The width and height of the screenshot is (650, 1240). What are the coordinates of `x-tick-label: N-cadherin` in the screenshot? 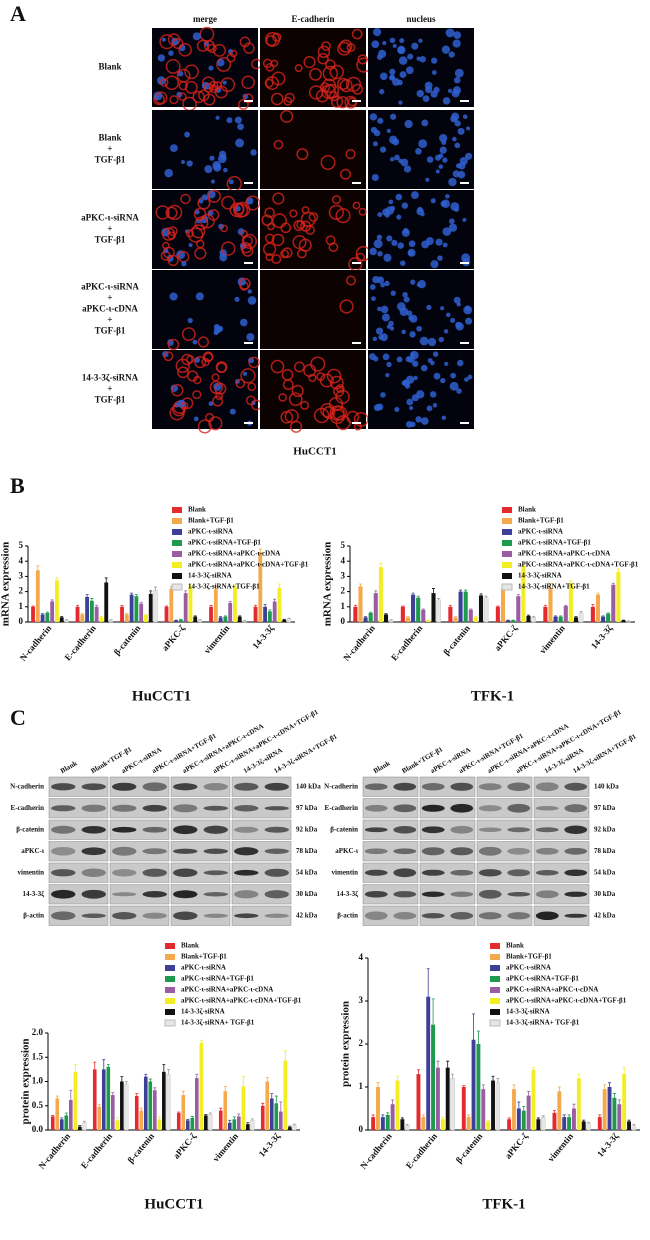 It's located at (359, 643).